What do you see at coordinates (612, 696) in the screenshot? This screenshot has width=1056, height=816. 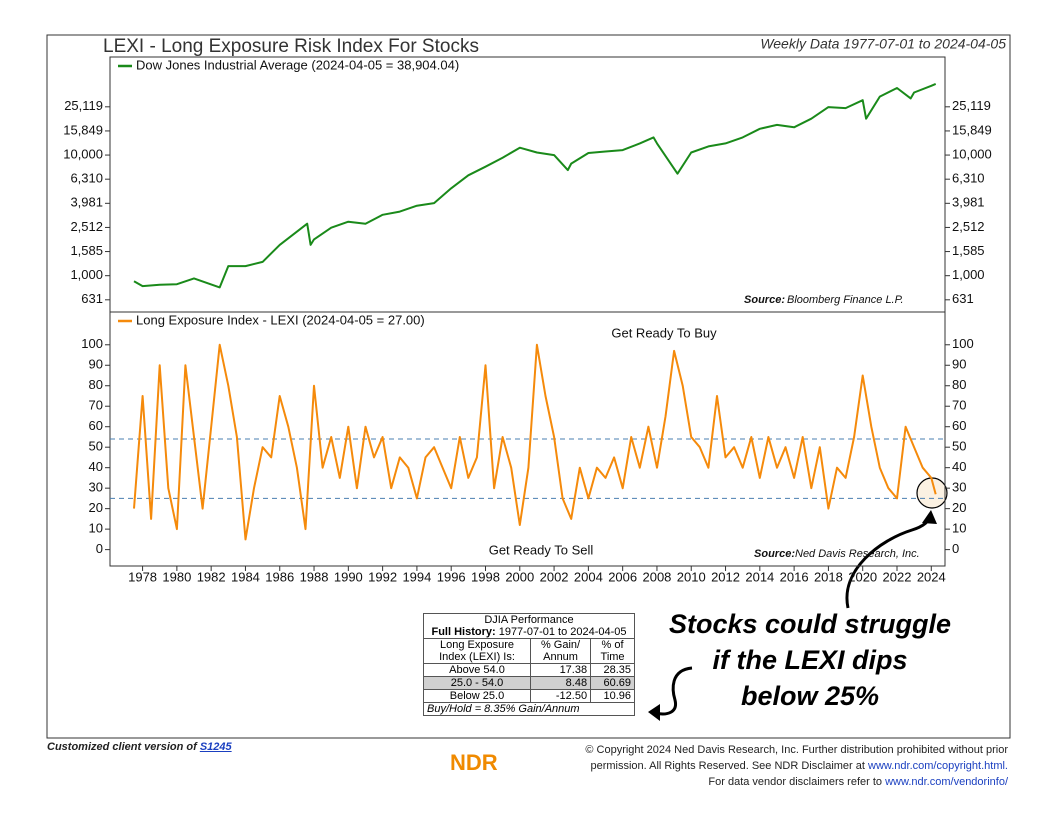 I see `table-cell: 10.96` at bounding box center [612, 696].